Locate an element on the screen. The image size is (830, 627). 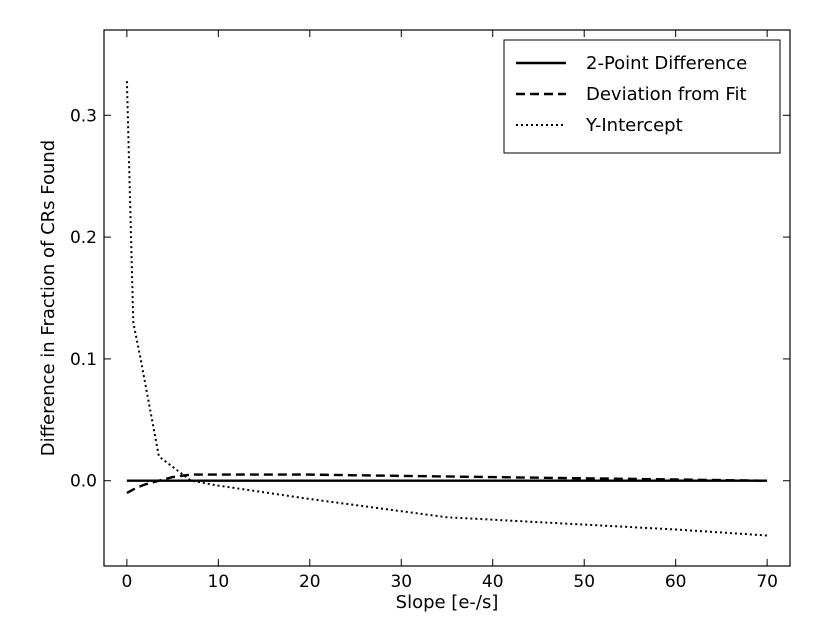
x-tick-label: 20 is located at coordinates (310, 582).